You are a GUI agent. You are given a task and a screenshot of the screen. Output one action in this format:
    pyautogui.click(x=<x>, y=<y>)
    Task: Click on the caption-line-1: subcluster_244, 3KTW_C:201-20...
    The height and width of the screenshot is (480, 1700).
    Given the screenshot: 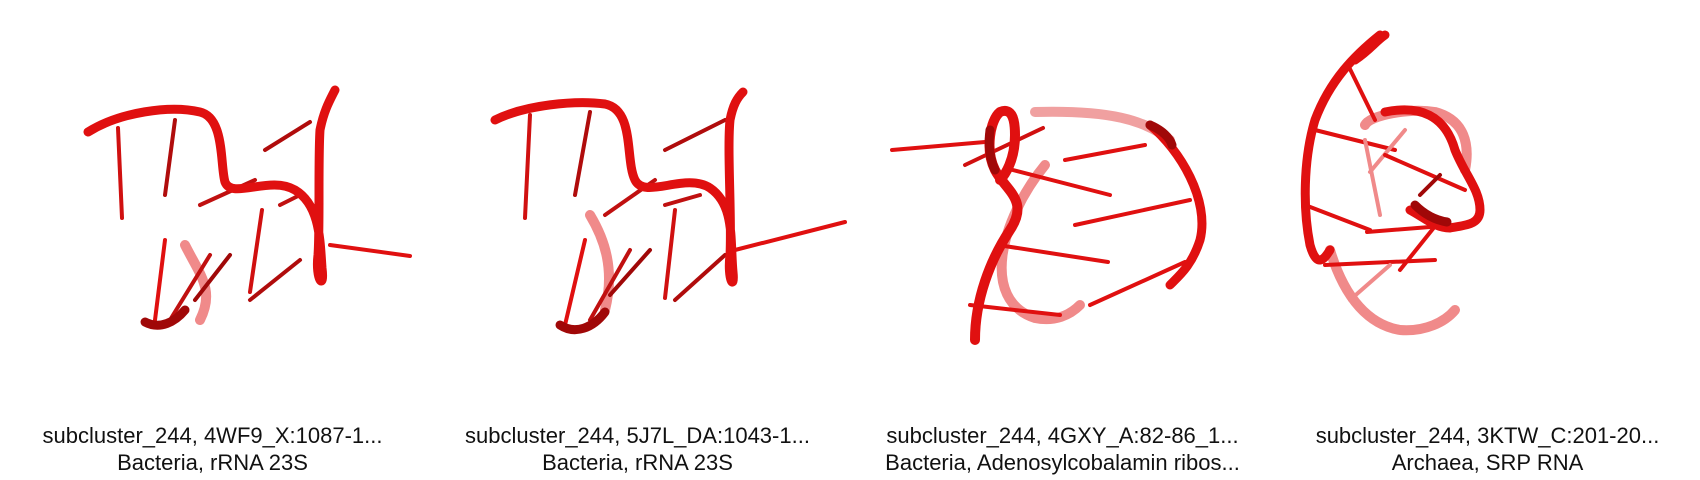 What is the action you would take?
    pyautogui.click(x=1487, y=435)
    